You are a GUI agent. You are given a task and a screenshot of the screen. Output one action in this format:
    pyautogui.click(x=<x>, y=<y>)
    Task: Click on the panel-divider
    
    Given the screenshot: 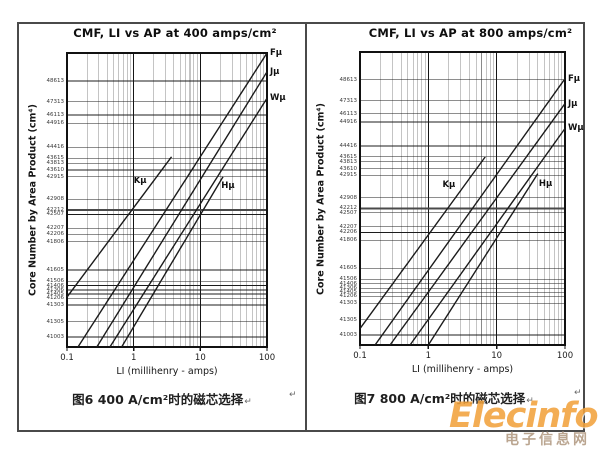 What is the action you would take?
    pyautogui.click(x=306, y=227)
    